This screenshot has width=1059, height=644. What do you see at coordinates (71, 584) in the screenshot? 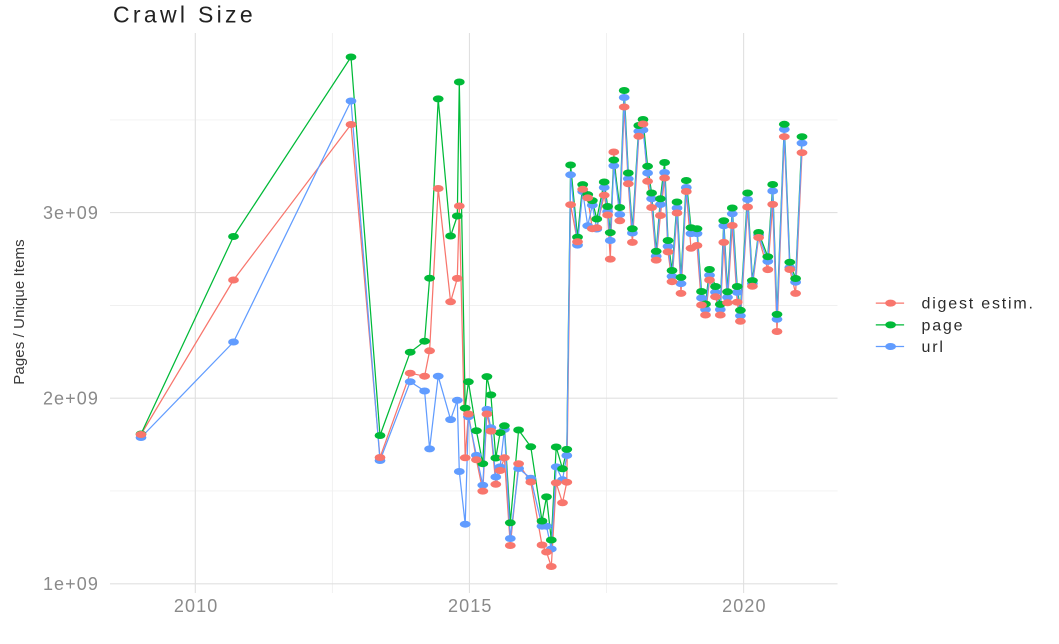
I see `svg-text: 1e+09` at bounding box center [71, 584].